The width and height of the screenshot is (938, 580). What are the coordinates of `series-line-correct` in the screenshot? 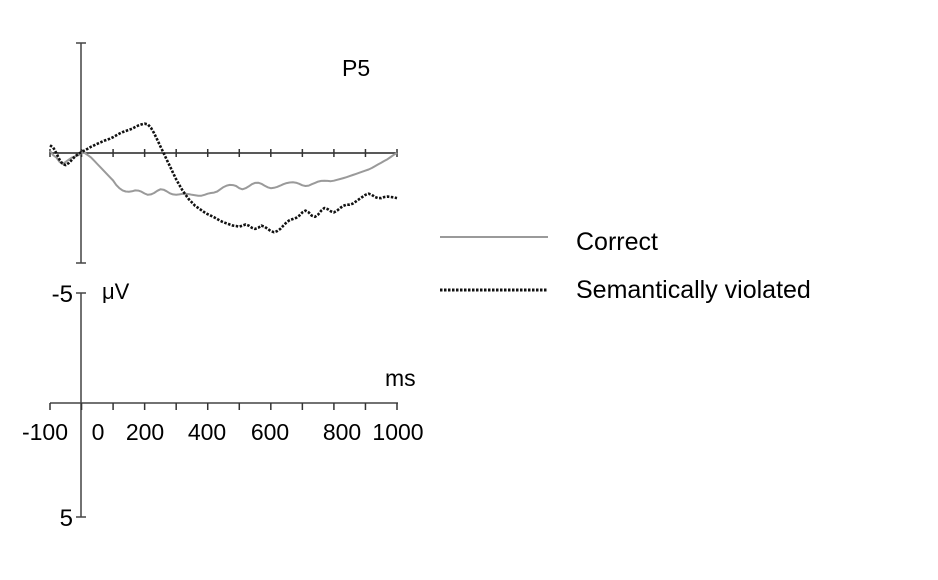 It's located at (223, 173).